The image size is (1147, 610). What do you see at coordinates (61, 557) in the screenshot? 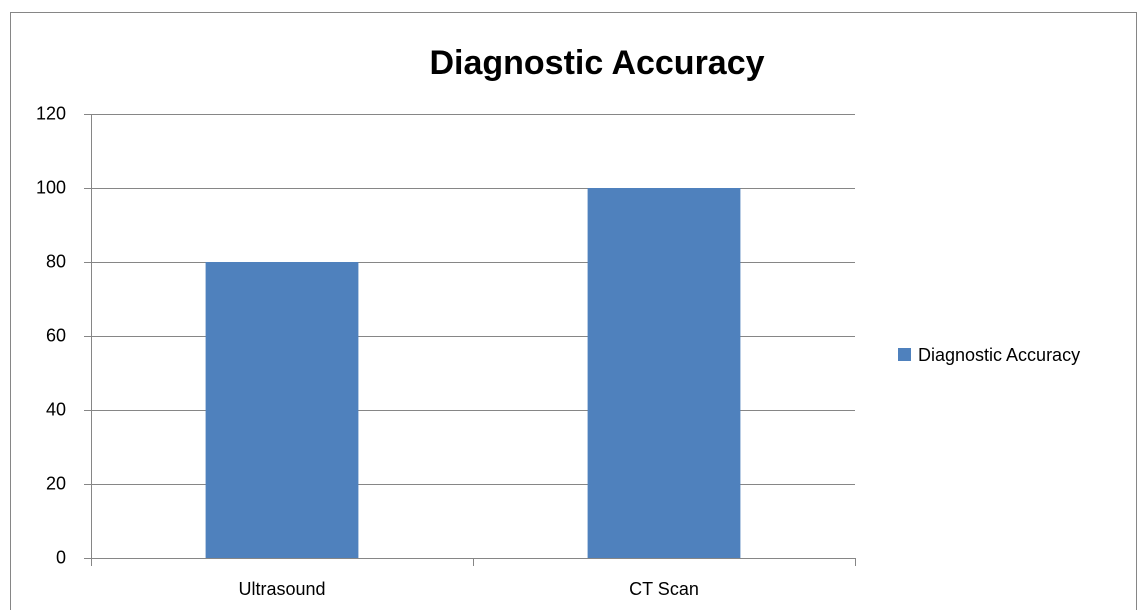
I see `y-tick-label: 0` at bounding box center [61, 557].